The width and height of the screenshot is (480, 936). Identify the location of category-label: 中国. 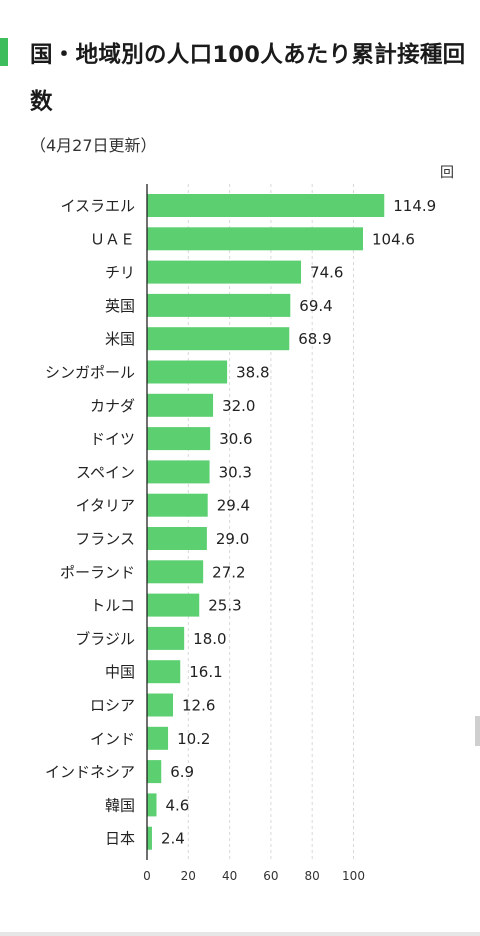
(120, 672).